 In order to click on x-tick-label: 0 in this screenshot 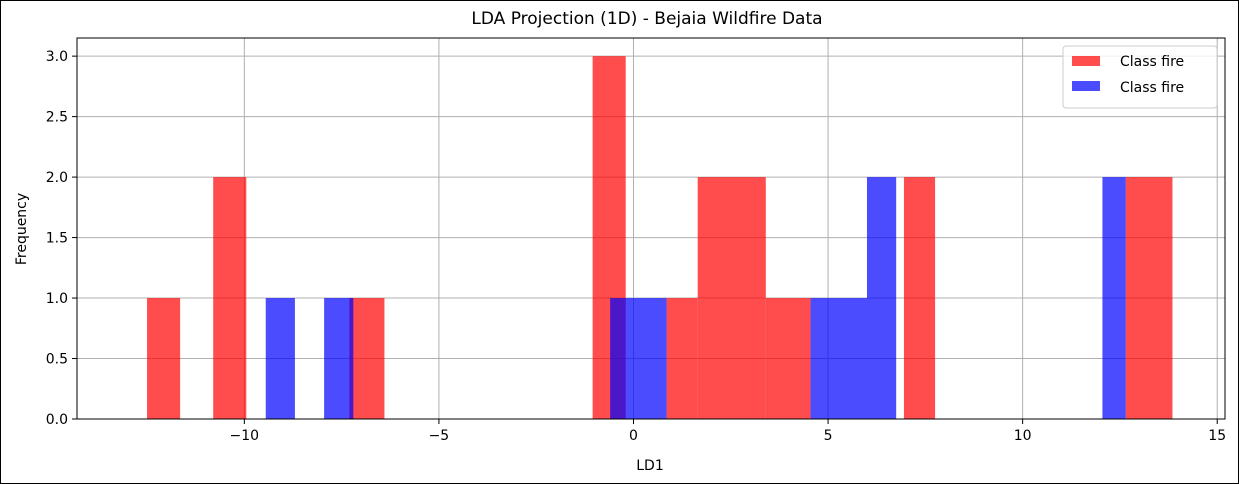, I will do `click(633, 436)`.